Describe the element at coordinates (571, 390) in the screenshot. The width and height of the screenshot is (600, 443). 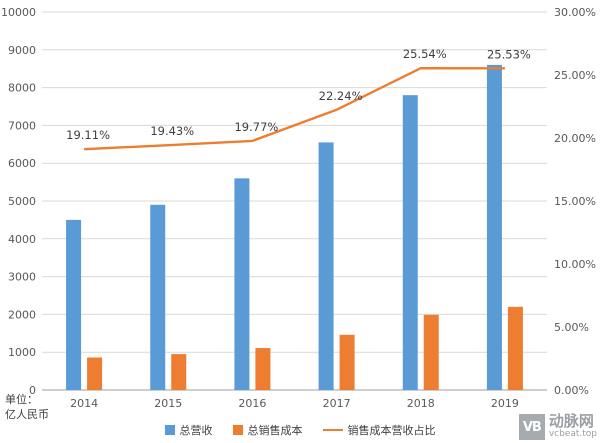
I see `svg-text: 0.00%` at that location.